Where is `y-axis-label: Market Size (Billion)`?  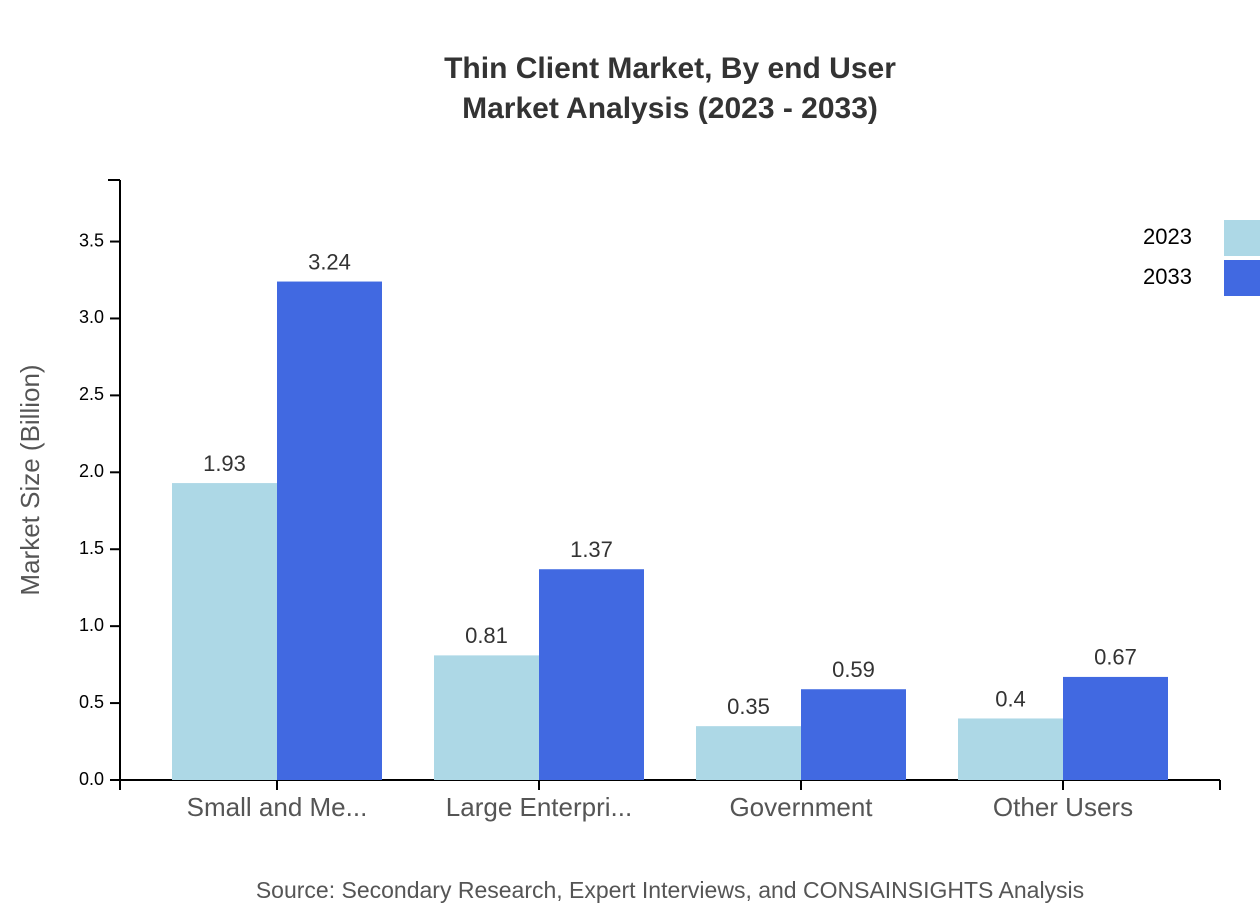 y-axis-label: Market Size (Billion) is located at coordinates (30, 479).